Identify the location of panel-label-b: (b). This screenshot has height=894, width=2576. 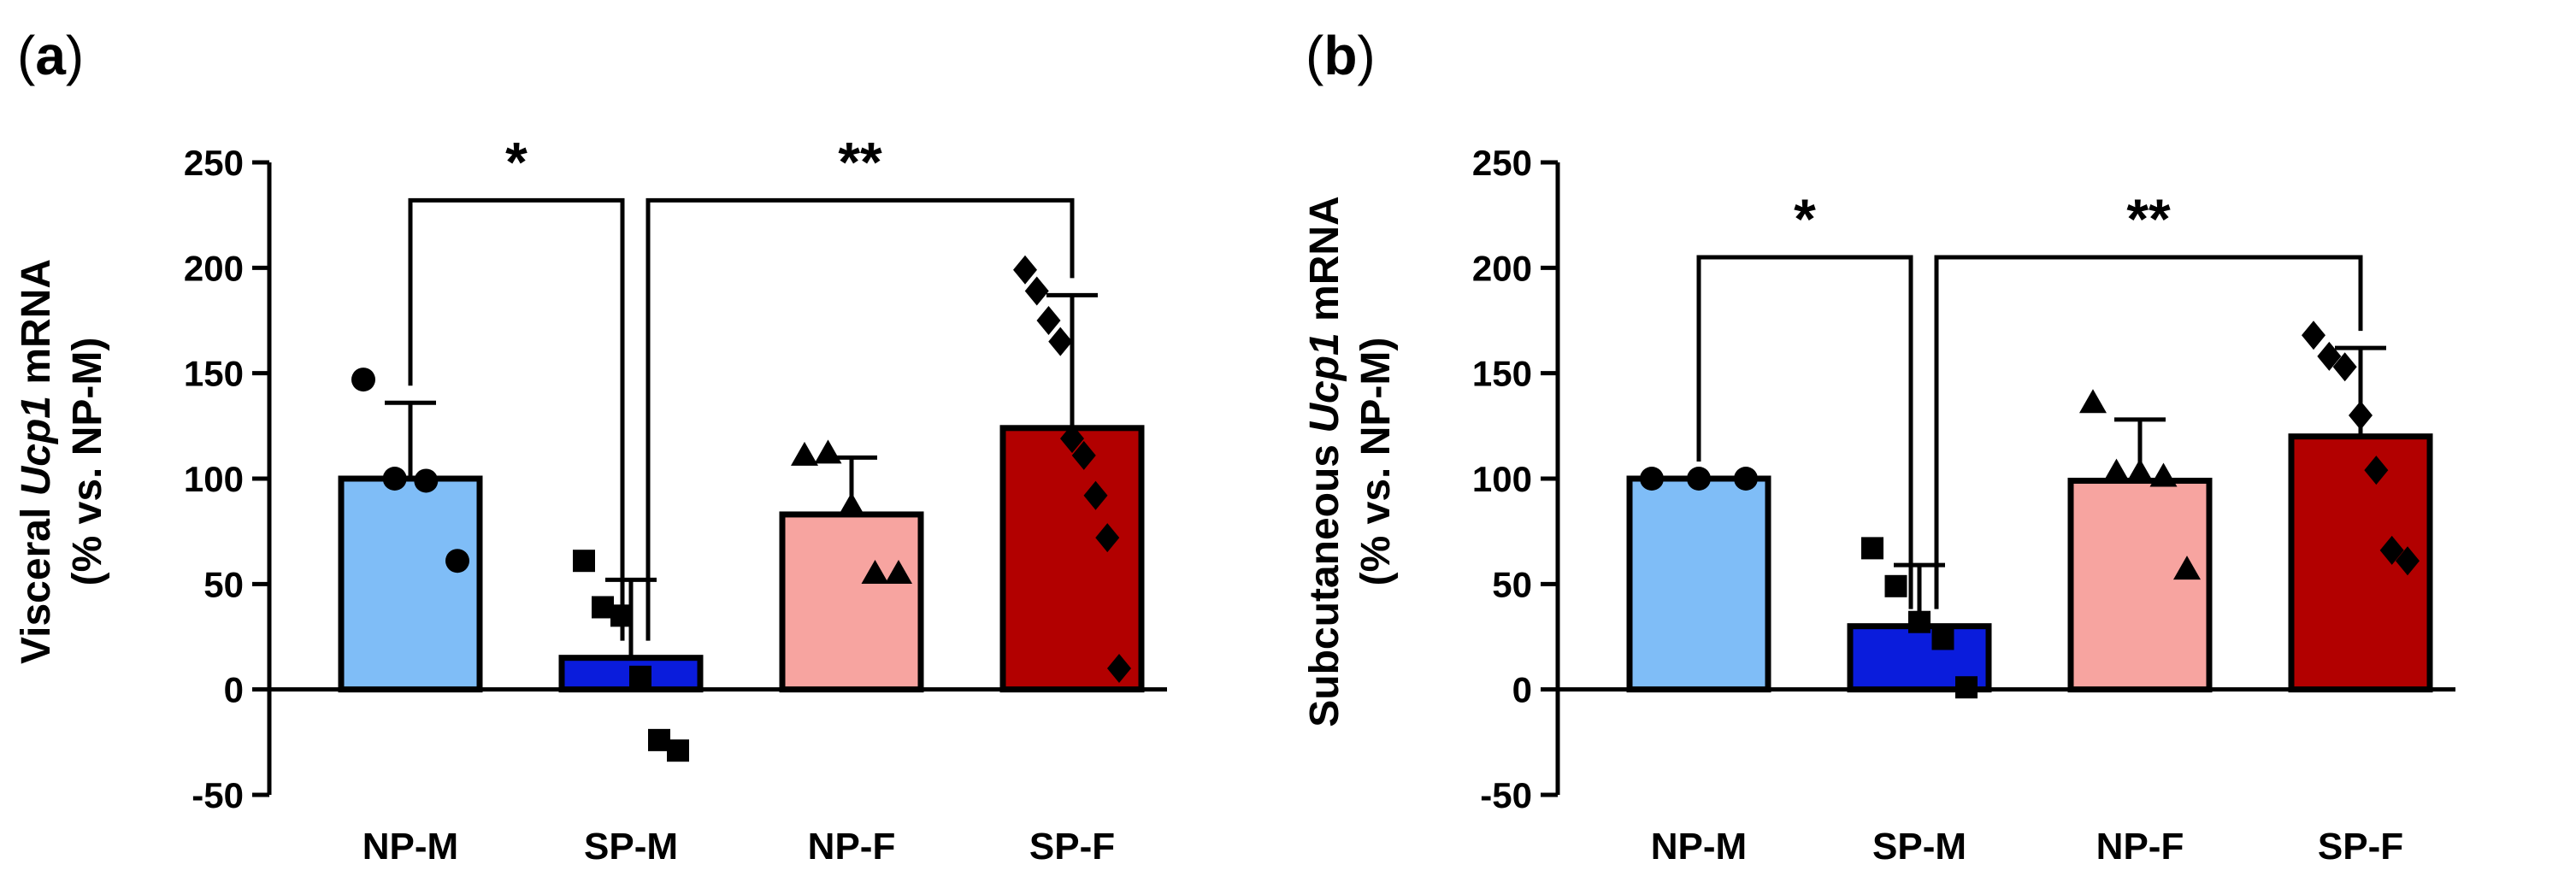
(1341, 55).